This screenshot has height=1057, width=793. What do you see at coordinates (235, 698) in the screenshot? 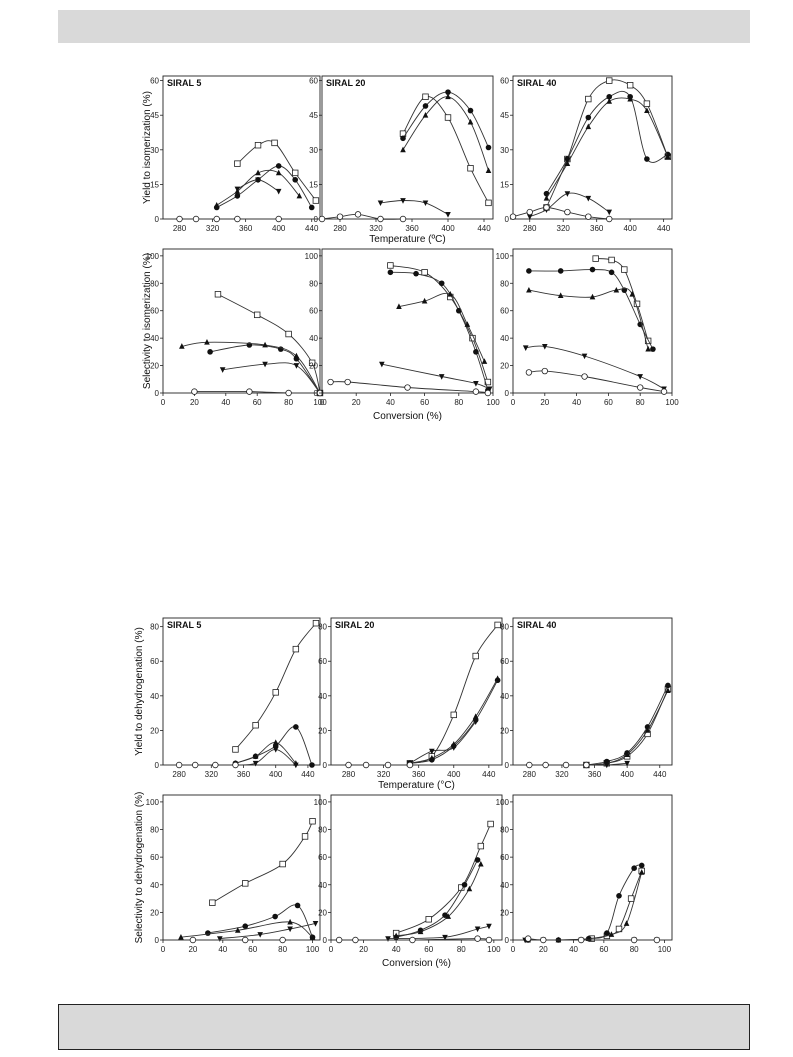
I see `panel-3-1: 280 320 360 400 440 0 20 40 60 80 SIRAL 5` at bounding box center [235, 698].